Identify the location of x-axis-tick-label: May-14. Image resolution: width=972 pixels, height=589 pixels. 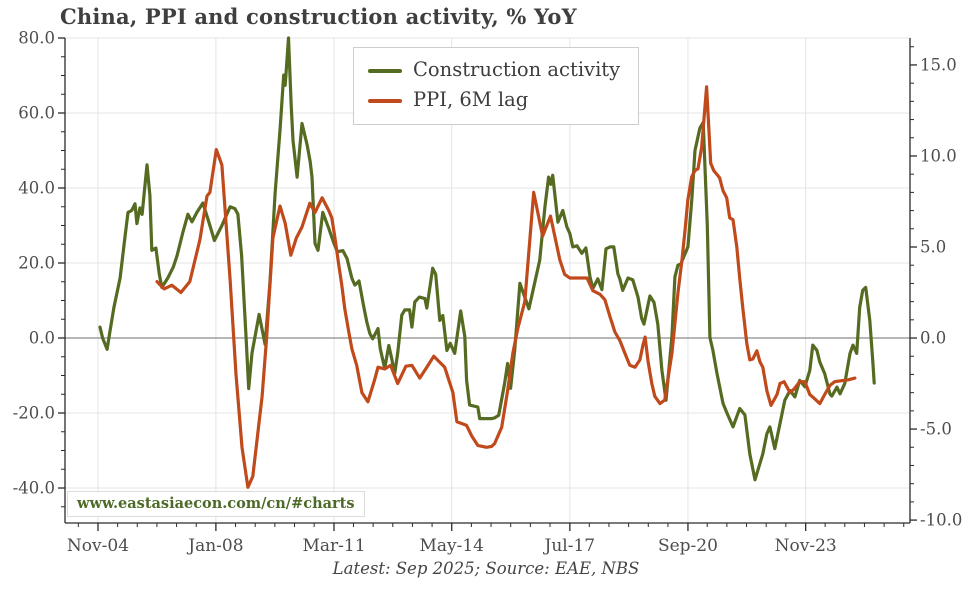
(451, 546).